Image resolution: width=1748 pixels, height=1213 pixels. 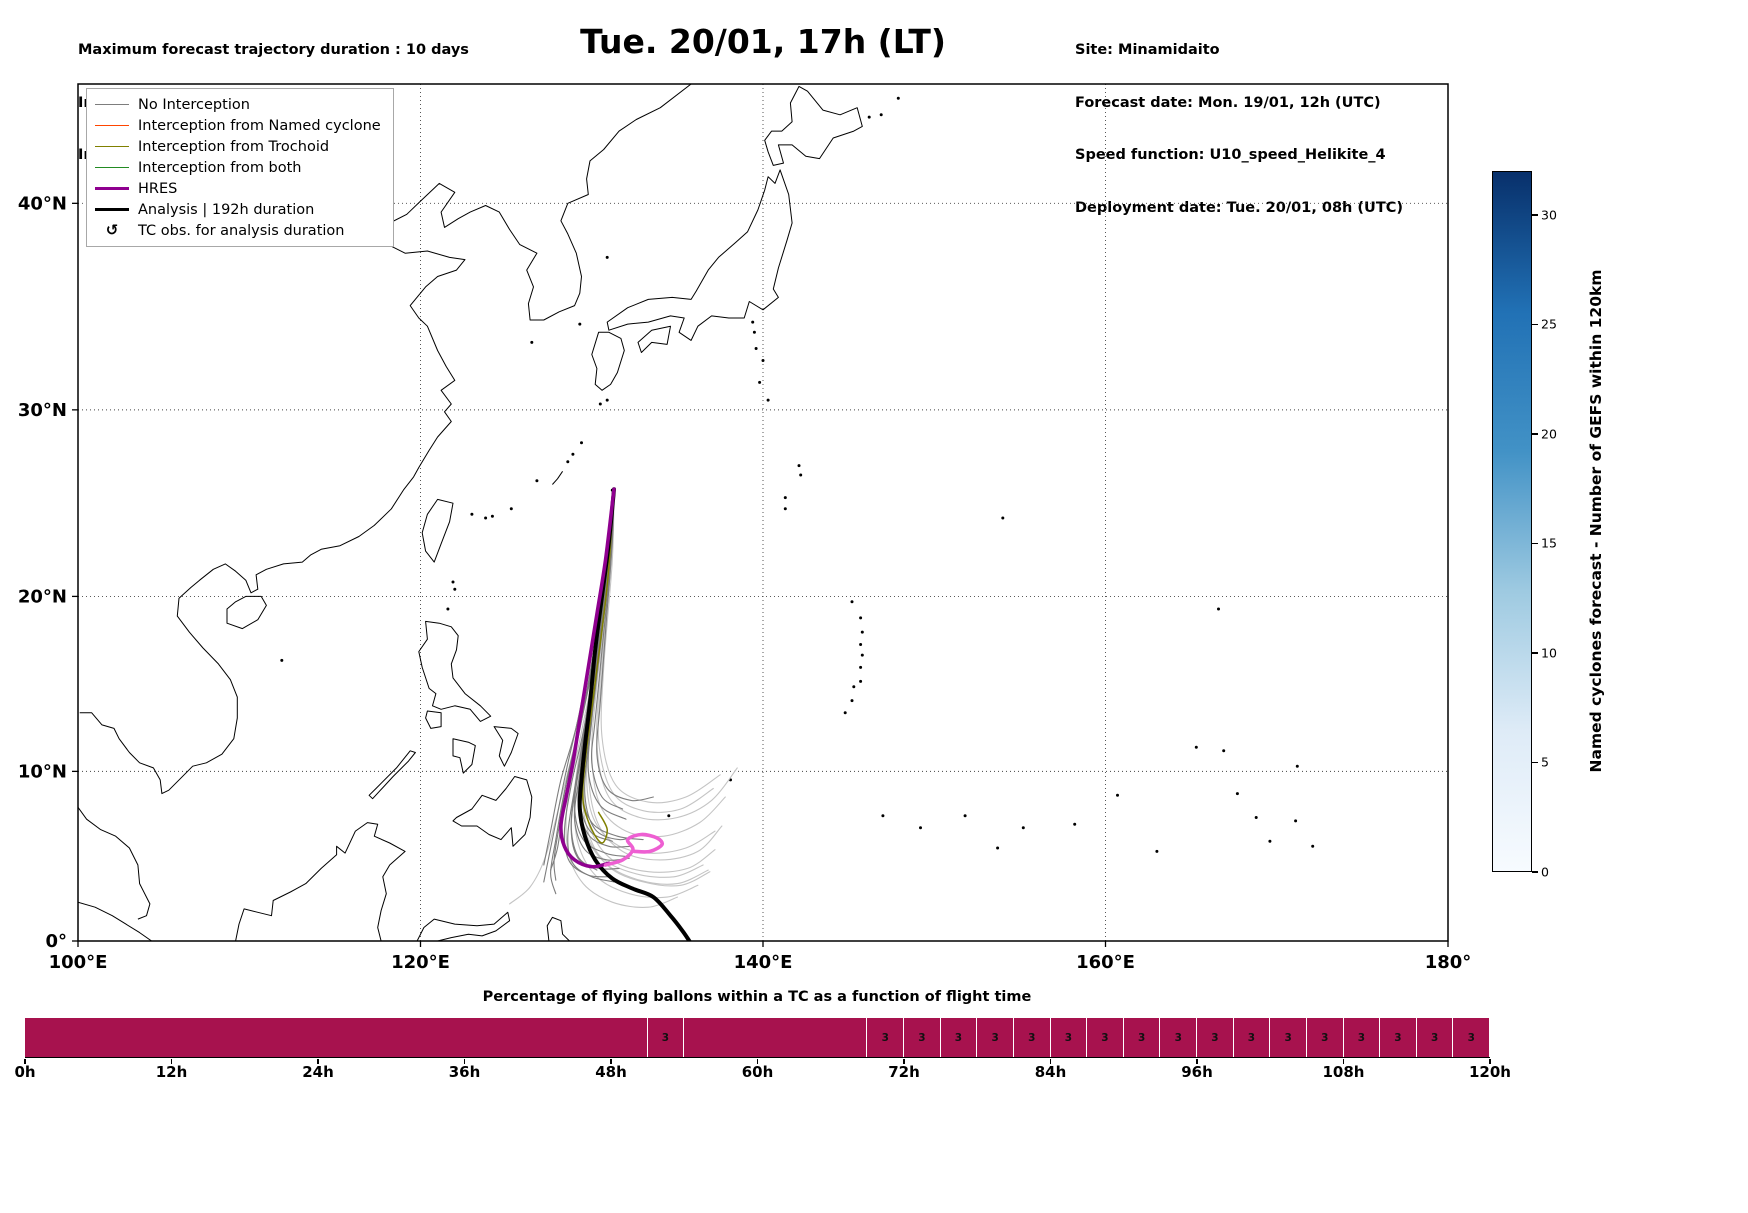 I want to click on coastline-panay-negros, so click(x=464, y=756).